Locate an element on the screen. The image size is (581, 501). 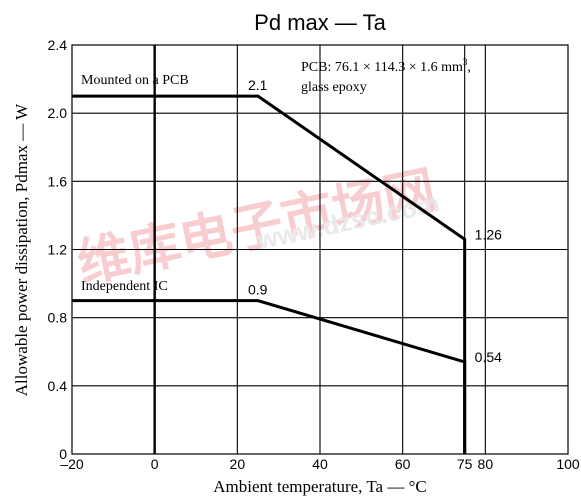
pcb-annotation: PCB: 76.1 × 114.3 × 1.6 mm3, glass epoxy is located at coordinates (386, 76).